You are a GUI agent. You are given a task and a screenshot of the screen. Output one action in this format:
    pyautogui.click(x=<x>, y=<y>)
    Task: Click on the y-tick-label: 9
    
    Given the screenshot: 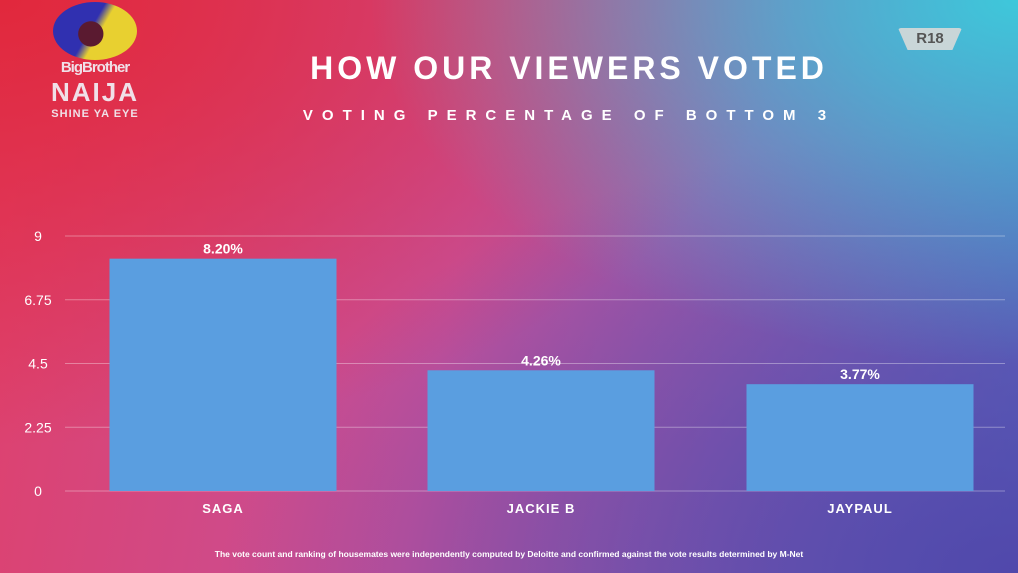 What is the action you would take?
    pyautogui.click(x=38, y=236)
    